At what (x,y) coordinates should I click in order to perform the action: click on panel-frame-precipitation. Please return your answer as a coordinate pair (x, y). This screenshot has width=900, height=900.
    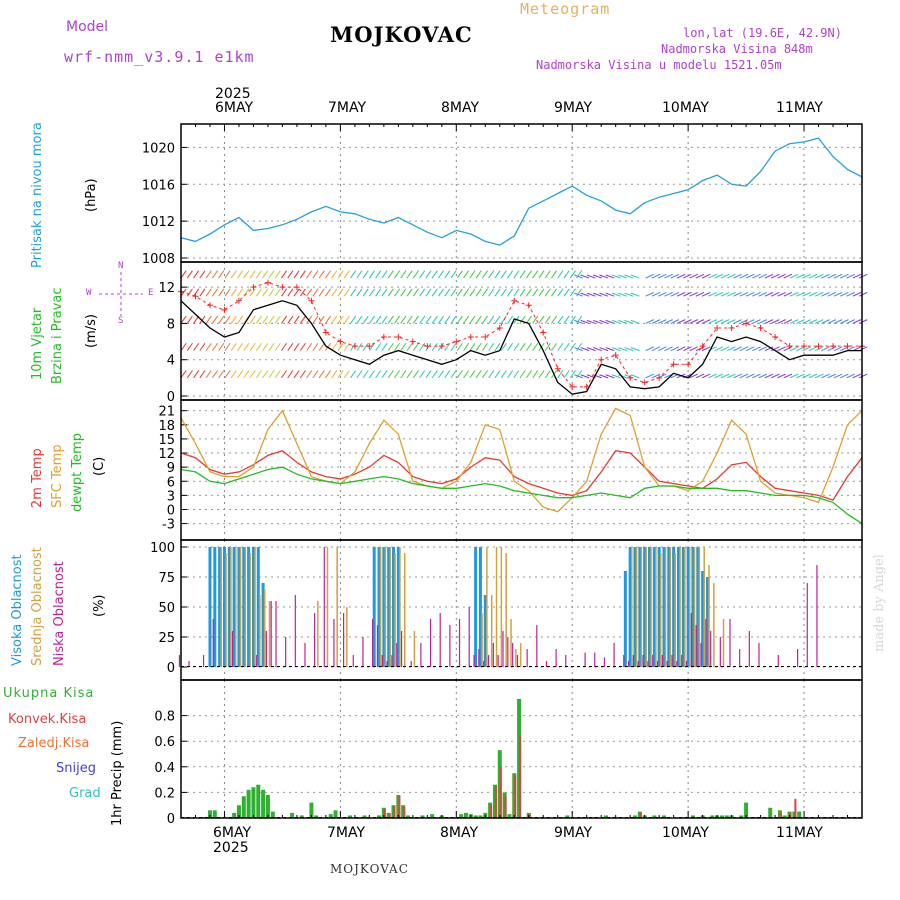
    Looking at the image, I should click on (521, 749).